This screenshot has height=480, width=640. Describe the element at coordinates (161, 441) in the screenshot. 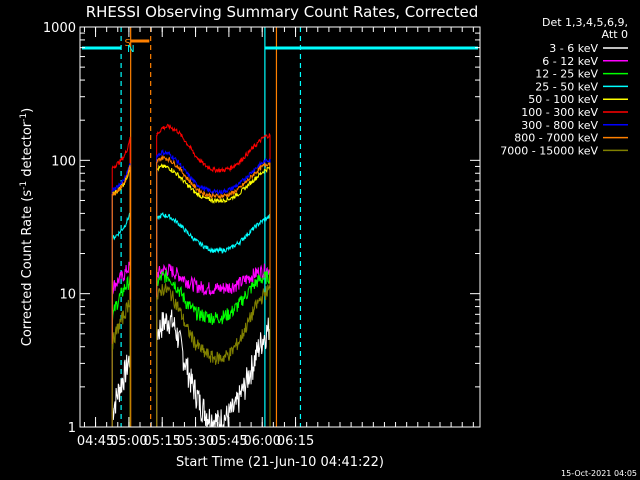

I see `x-tick-label: 05:15` at that location.